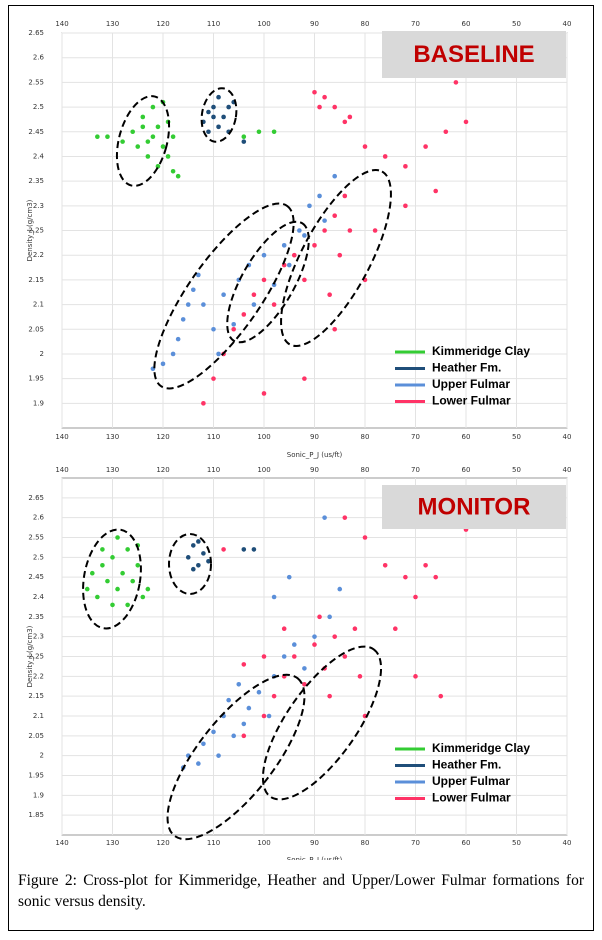 The height and width of the screenshot is (940, 602). I want to click on y-tick-label: 2.15, so click(36, 696).